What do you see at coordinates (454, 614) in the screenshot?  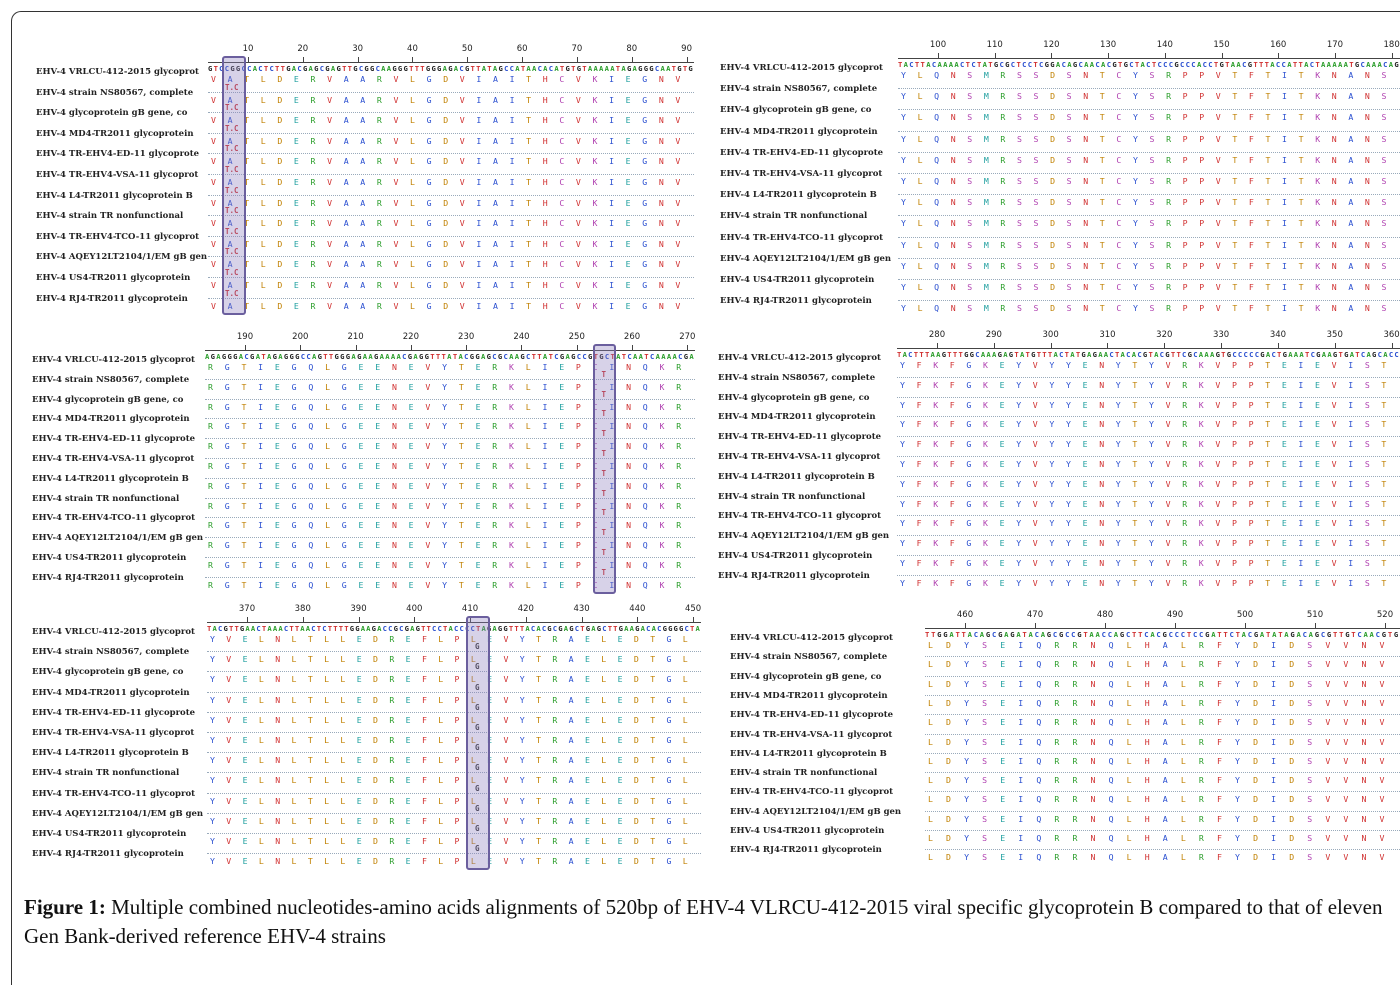 I see `position-ruler: 370 380 390 400 410 420 430 440 450` at bounding box center [454, 614].